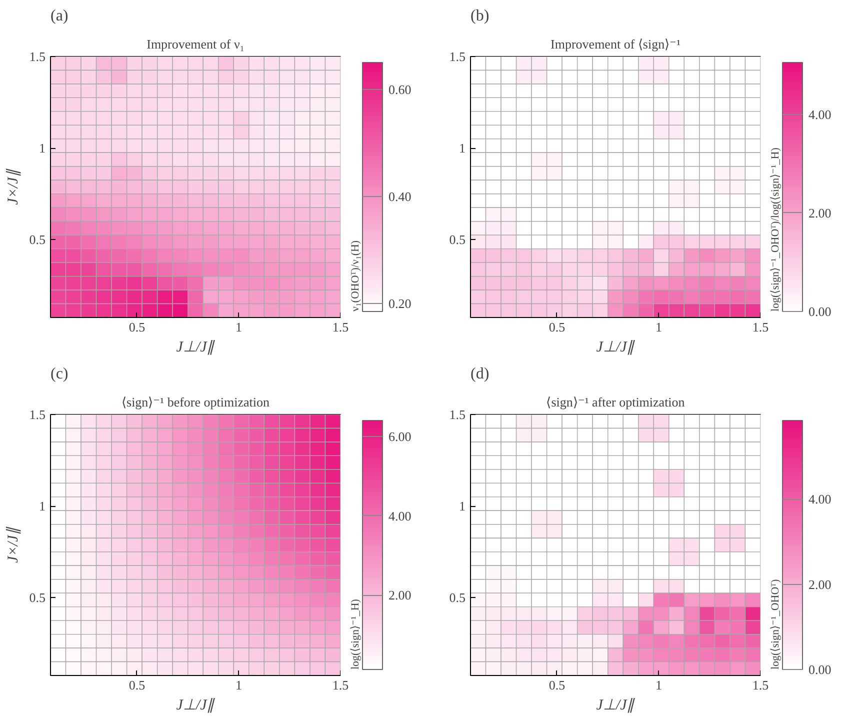  What do you see at coordinates (400, 196) in the screenshot?
I see `color-bar-label: 0.40` at bounding box center [400, 196].